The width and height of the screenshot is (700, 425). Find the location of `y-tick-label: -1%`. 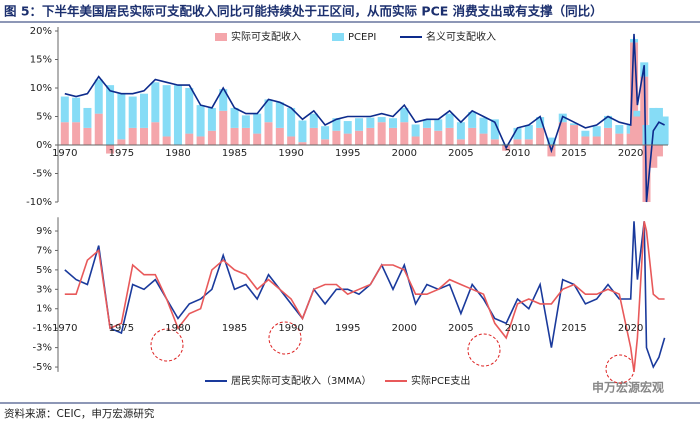

y-tick-label: -1% is located at coordinates (42, 328).